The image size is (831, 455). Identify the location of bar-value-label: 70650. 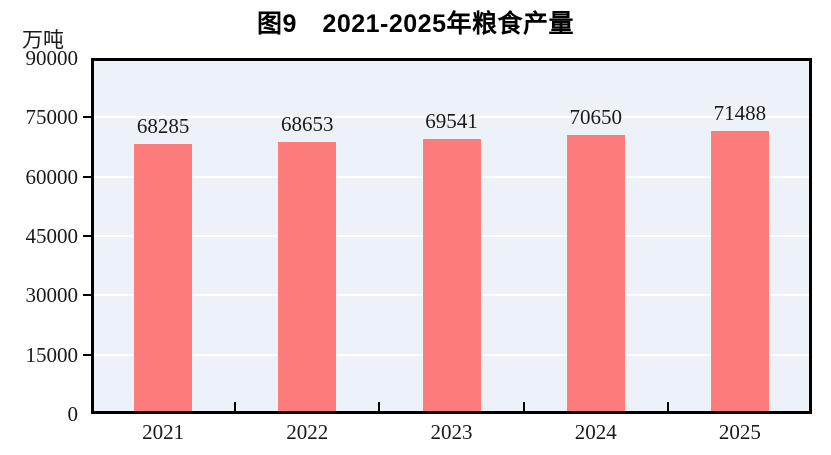
(595, 116).